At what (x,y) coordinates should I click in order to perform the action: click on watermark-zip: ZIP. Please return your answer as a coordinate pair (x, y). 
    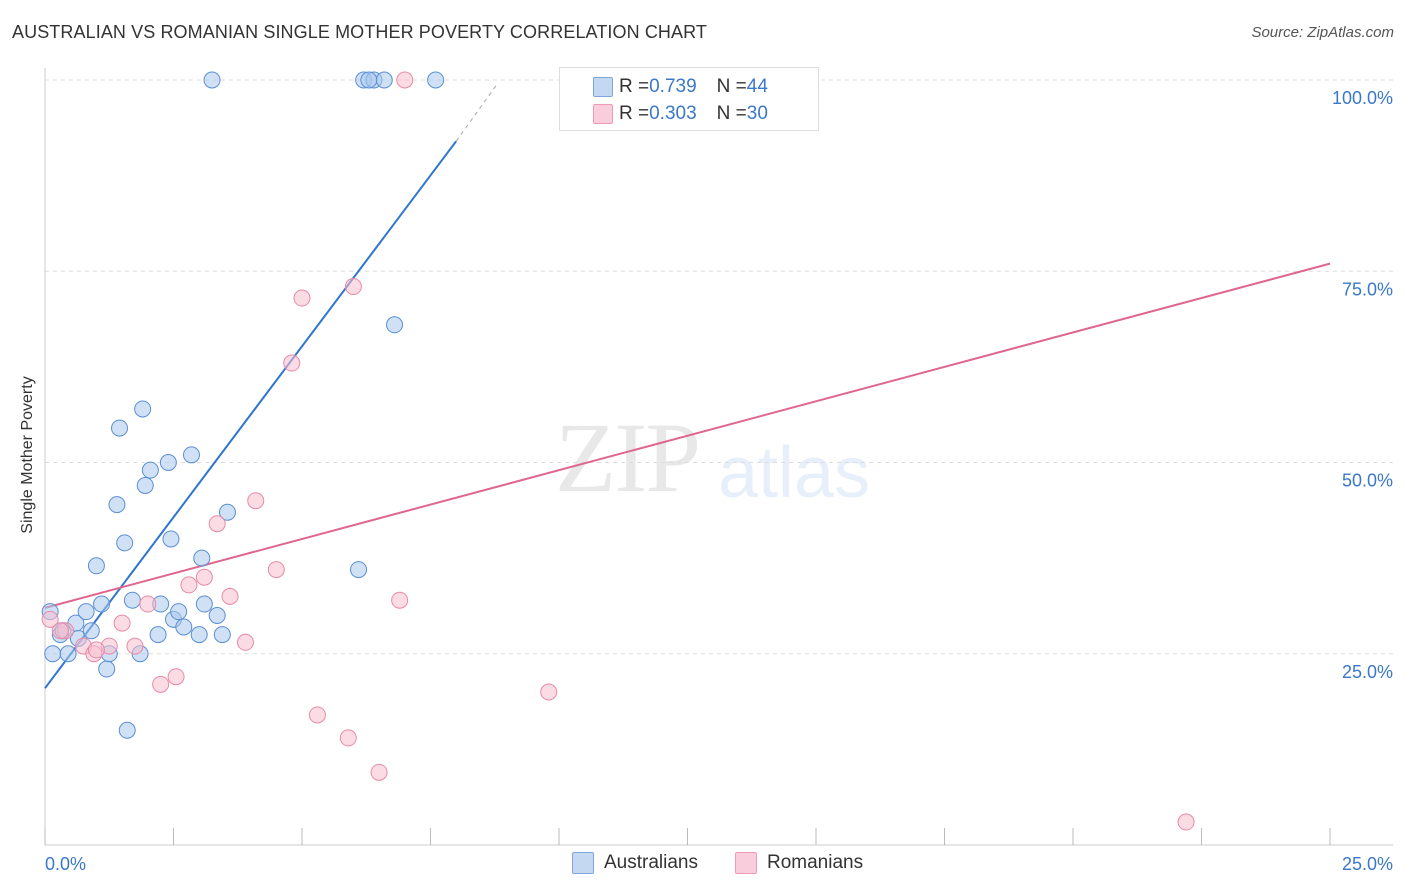
    Looking at the image, I should click on (628, 457).